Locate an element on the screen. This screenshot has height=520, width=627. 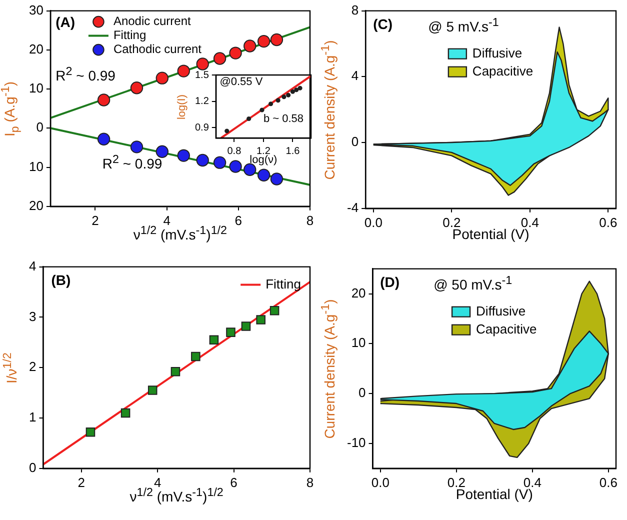
legend-label: Anodic current is located at coordinates (152, 21).